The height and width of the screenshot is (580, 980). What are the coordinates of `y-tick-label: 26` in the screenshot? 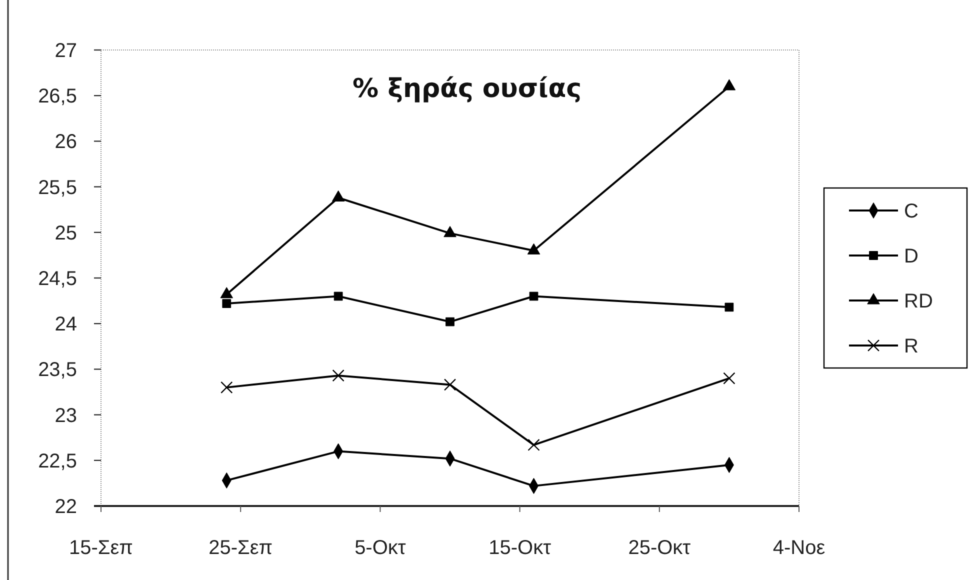 It's located at (65, 142).